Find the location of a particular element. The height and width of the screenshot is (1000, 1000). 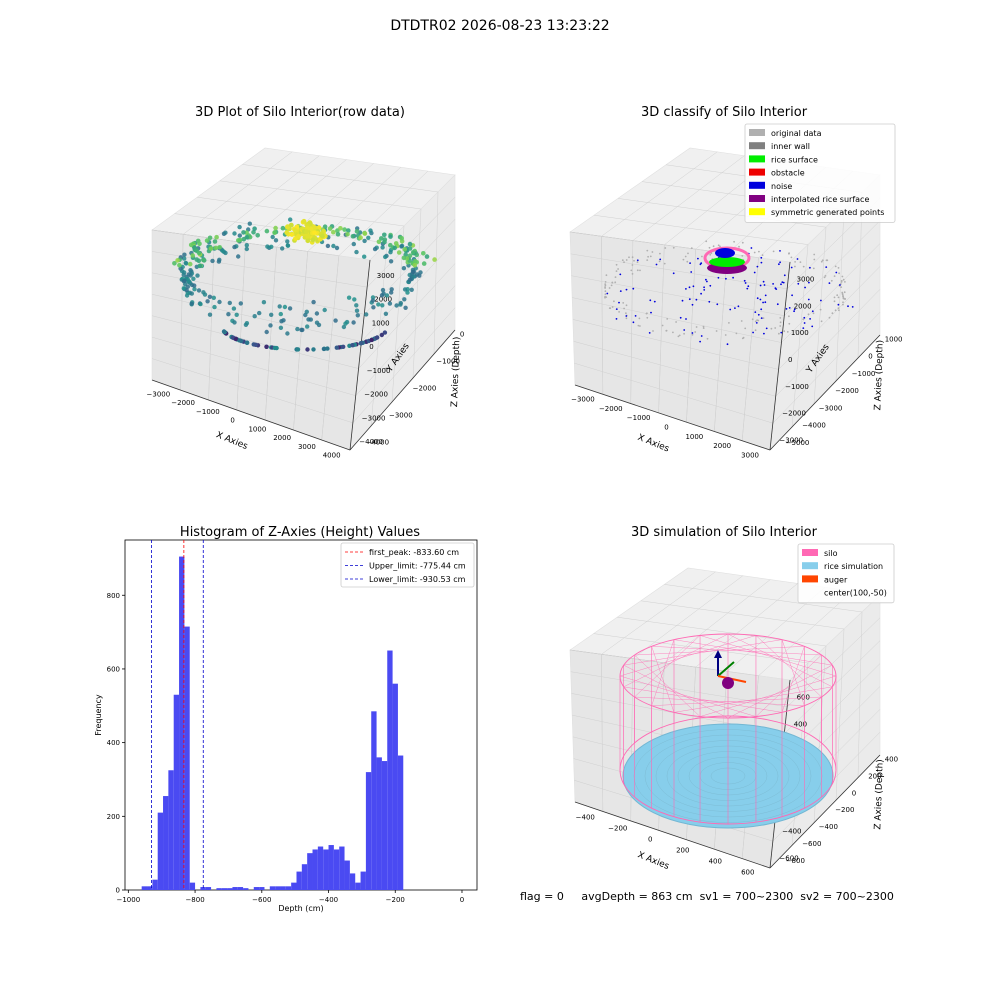

y-tick-label: 3000 is located at coordinates (806, 279).